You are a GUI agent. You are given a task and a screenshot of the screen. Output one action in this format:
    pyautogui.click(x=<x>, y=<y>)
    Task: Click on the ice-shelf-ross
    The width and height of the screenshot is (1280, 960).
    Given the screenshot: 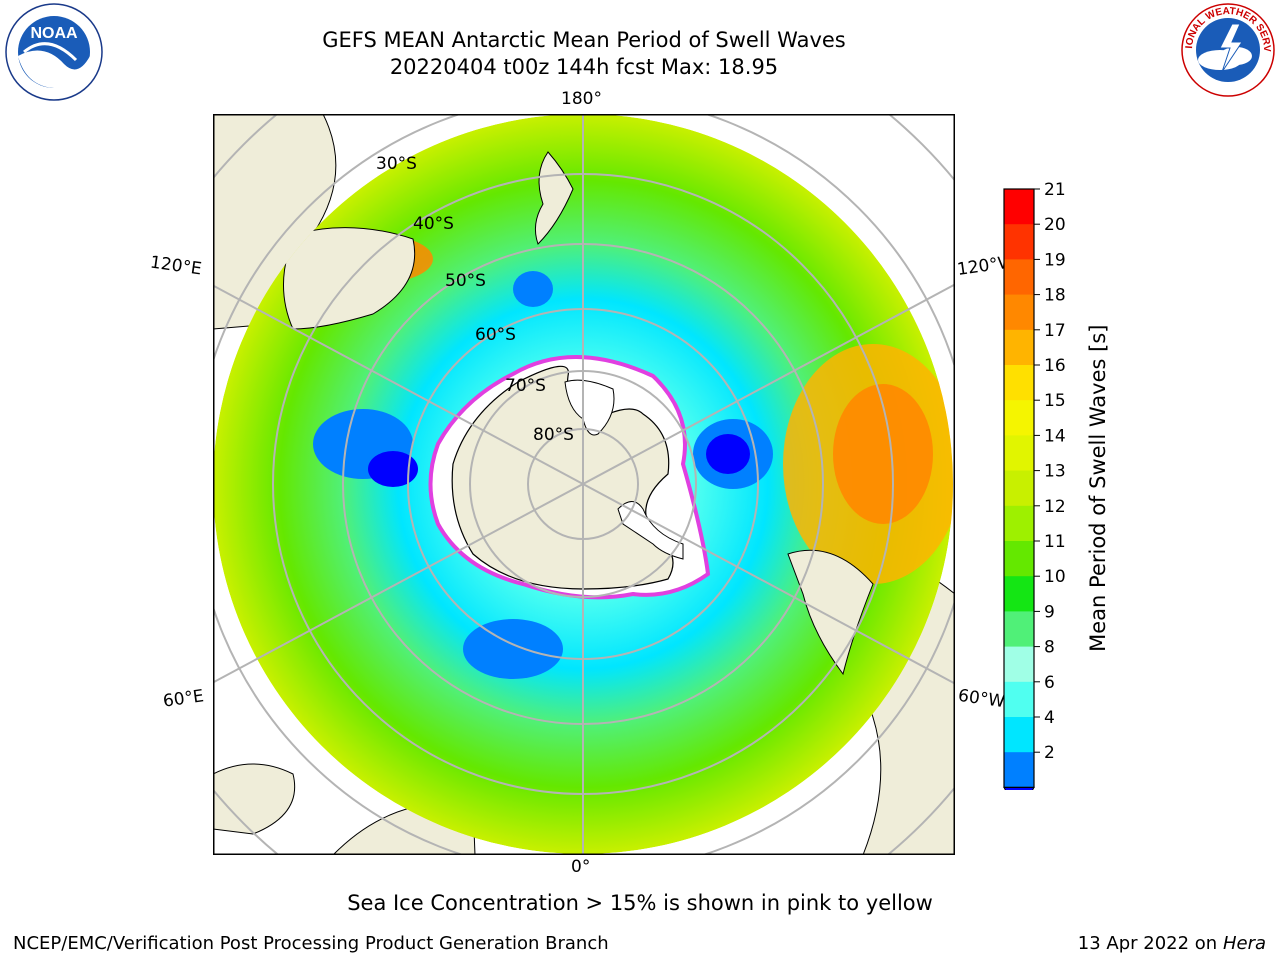 What is the action you would take?
    pyautogui.click(x=650, y=530)
    